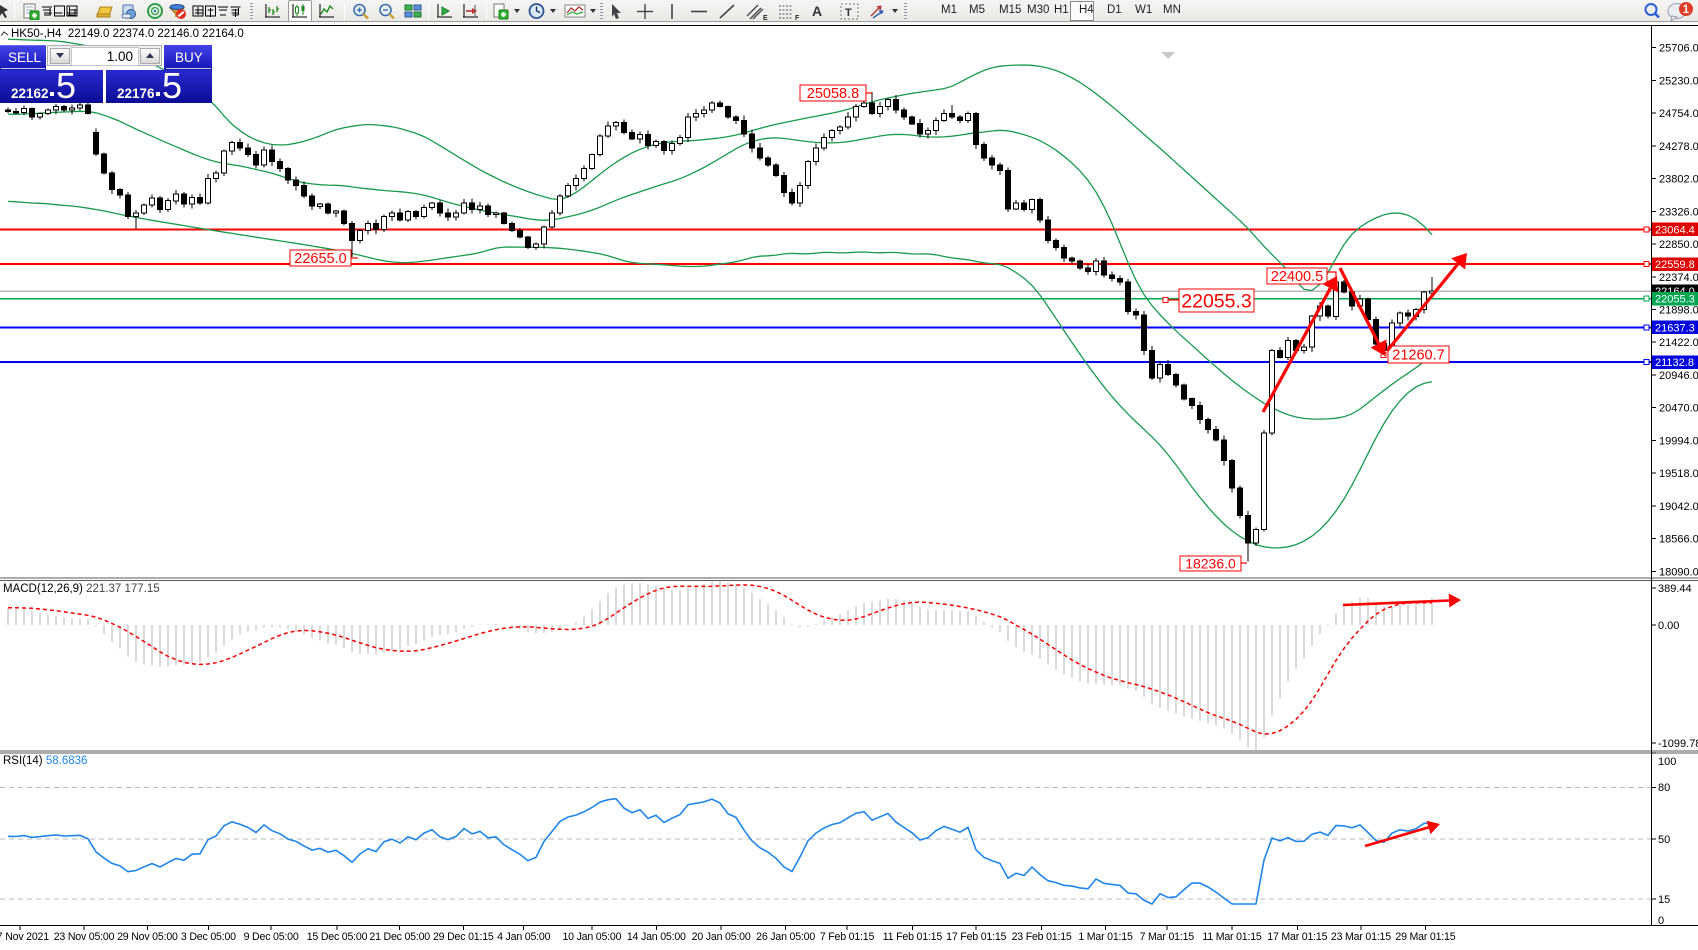  Describe the element at coordinates (1361, 937) in the screenshot. I see `svg-text: 23 Mar 01:15` at that location.